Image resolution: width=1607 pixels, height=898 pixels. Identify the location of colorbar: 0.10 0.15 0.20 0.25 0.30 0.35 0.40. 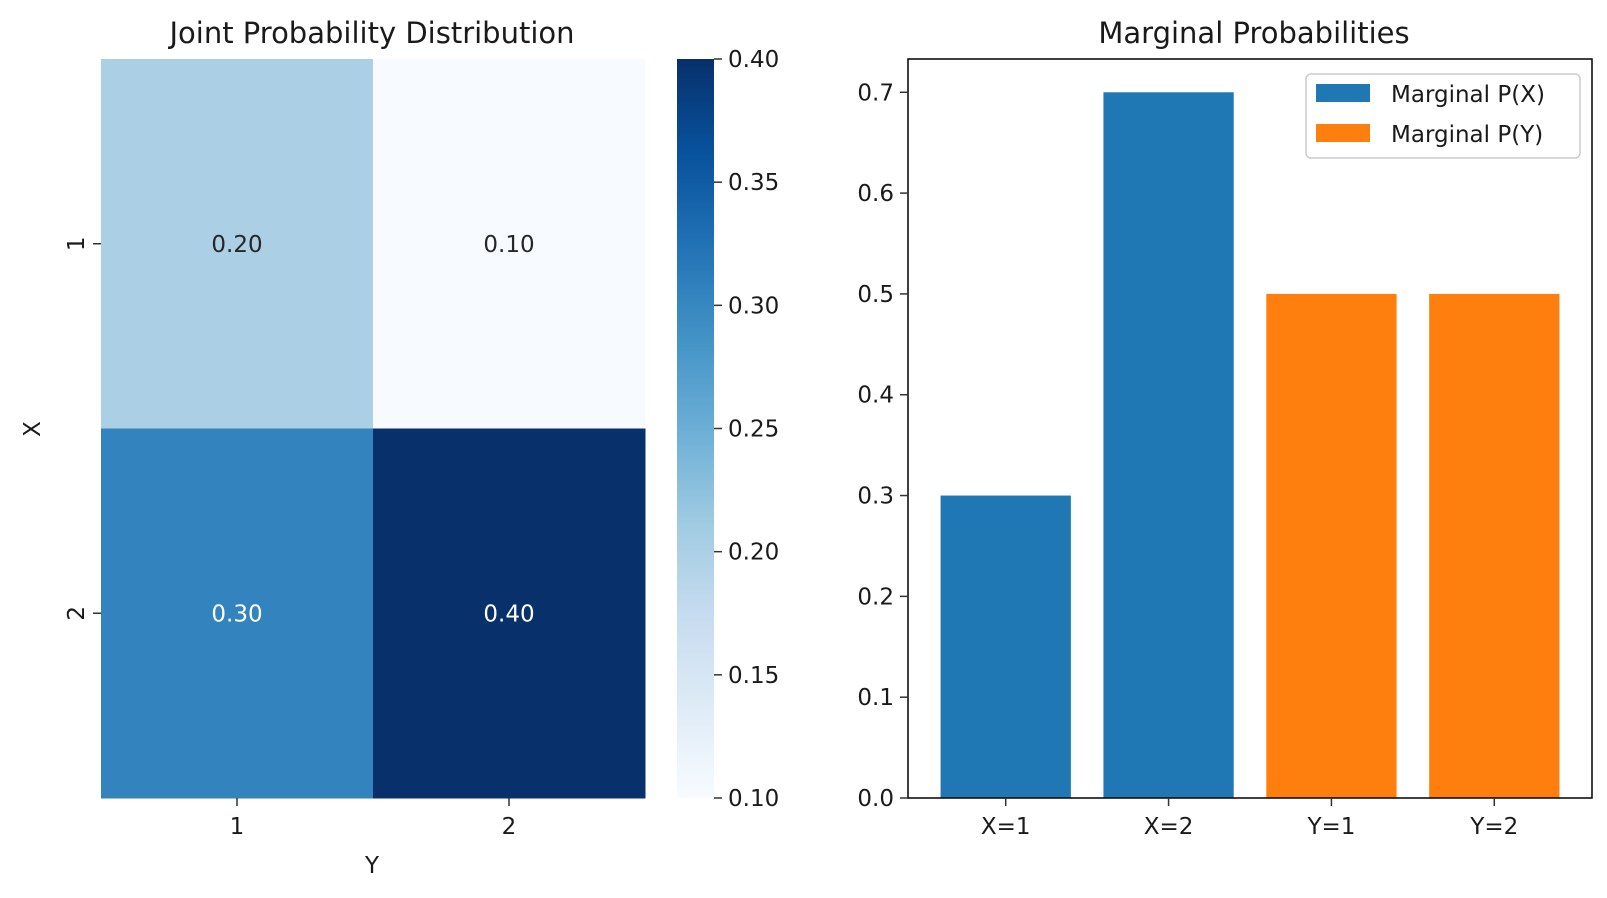
(728, 429).